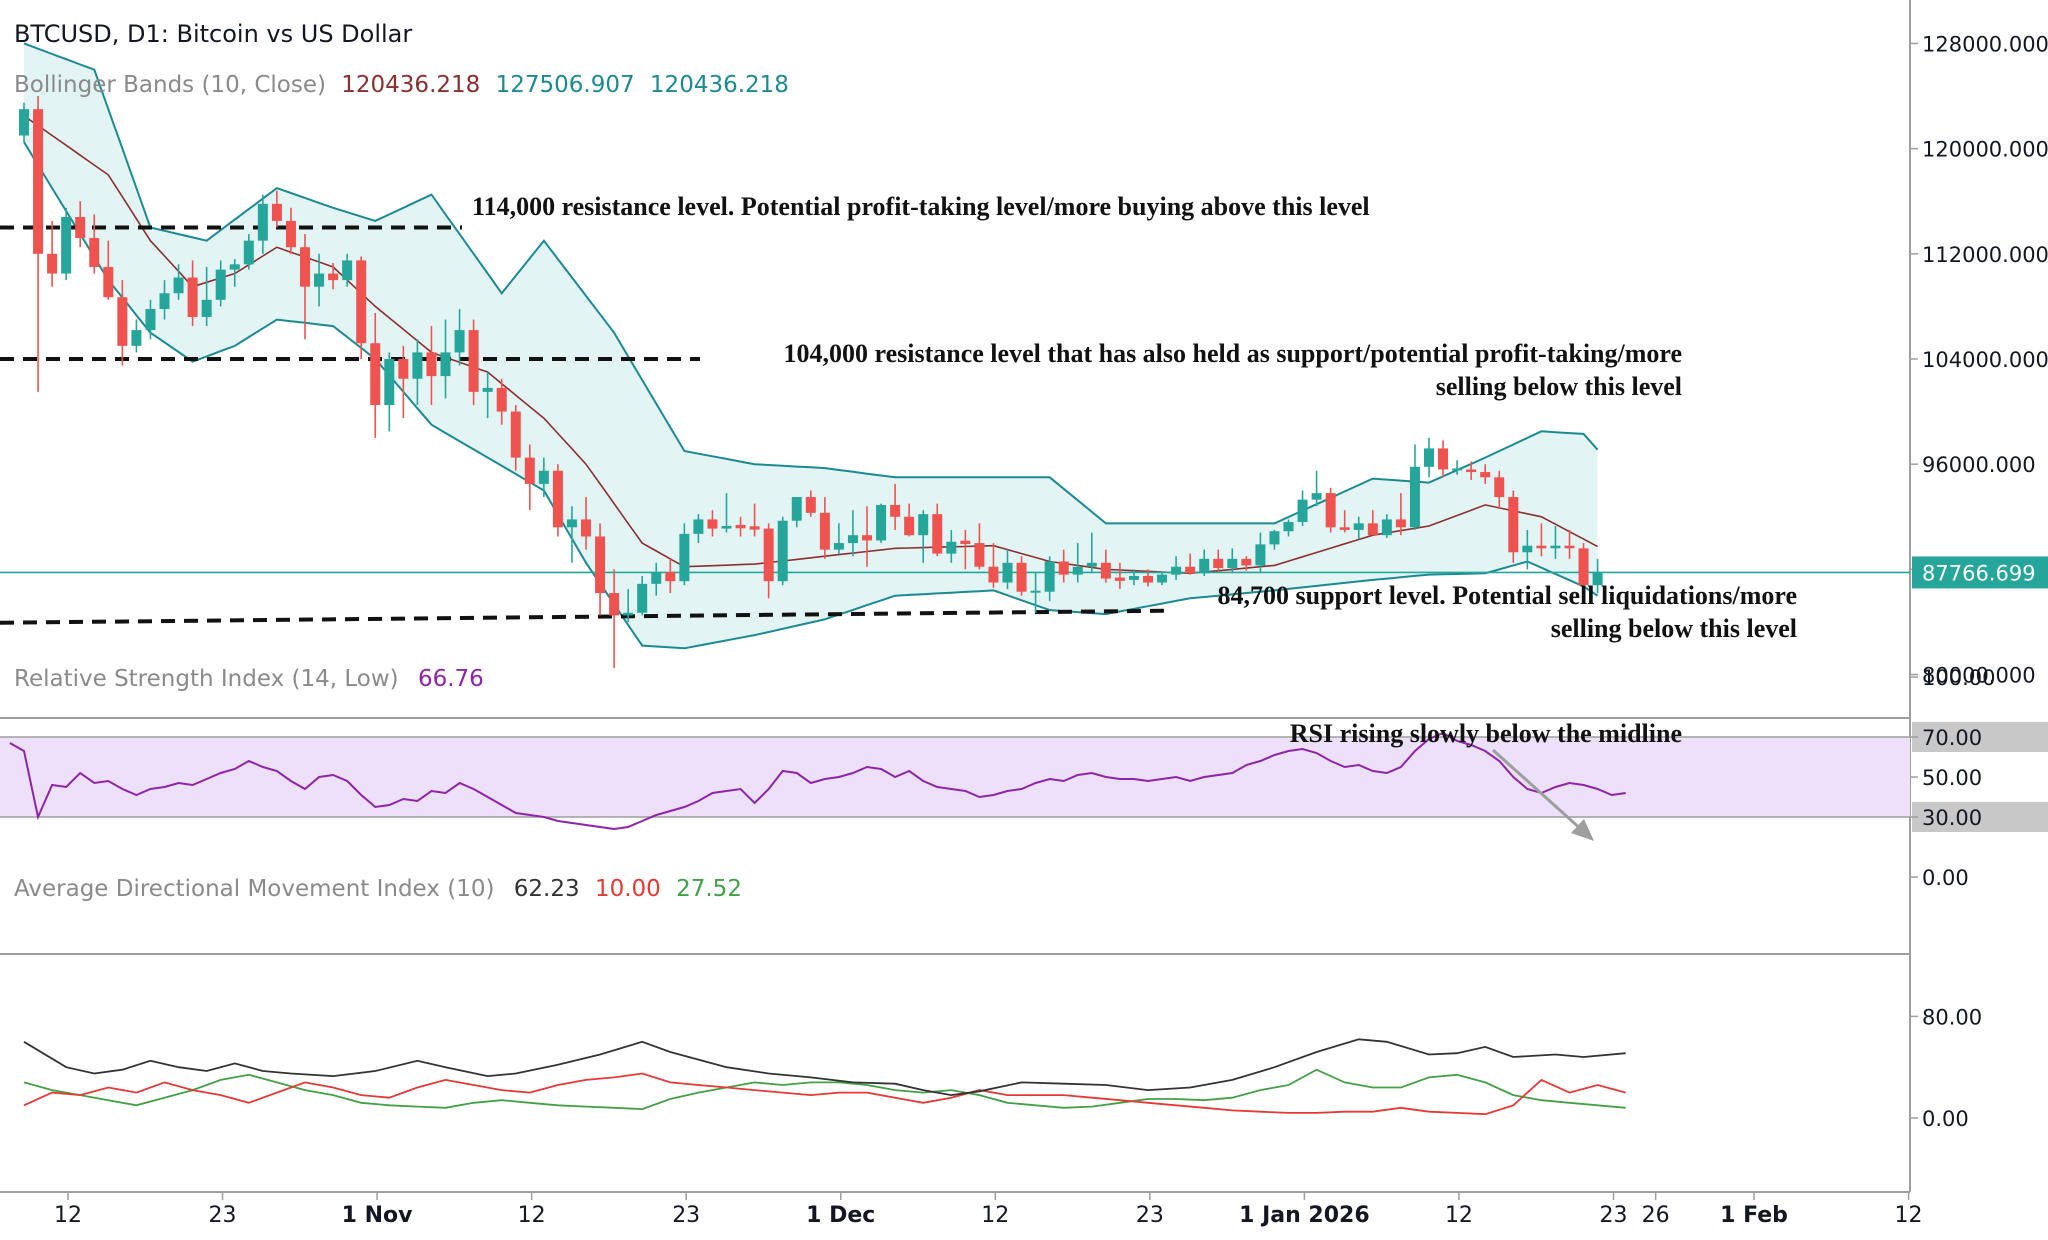 This screenshot has height=1240, width=2048. What do you see at coordinates (840, 1215) in the screenshot?
I see `x-tick-label: 1 Dec` at bounding box center [840, 1215].